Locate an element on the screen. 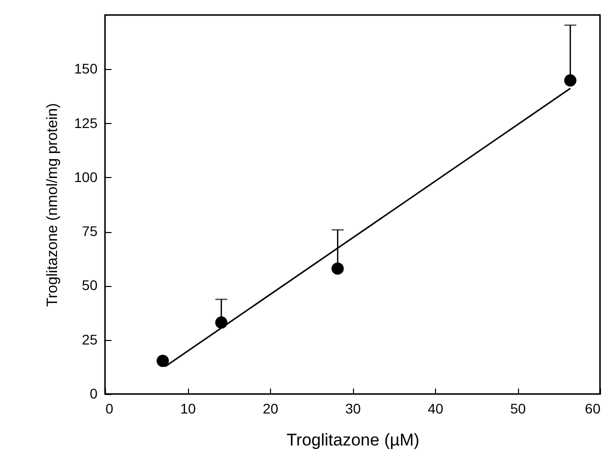 Image resolution: width=613 pixels, height=470 pixels. y-tick-label: 150 is located at coordinates (86, 68).